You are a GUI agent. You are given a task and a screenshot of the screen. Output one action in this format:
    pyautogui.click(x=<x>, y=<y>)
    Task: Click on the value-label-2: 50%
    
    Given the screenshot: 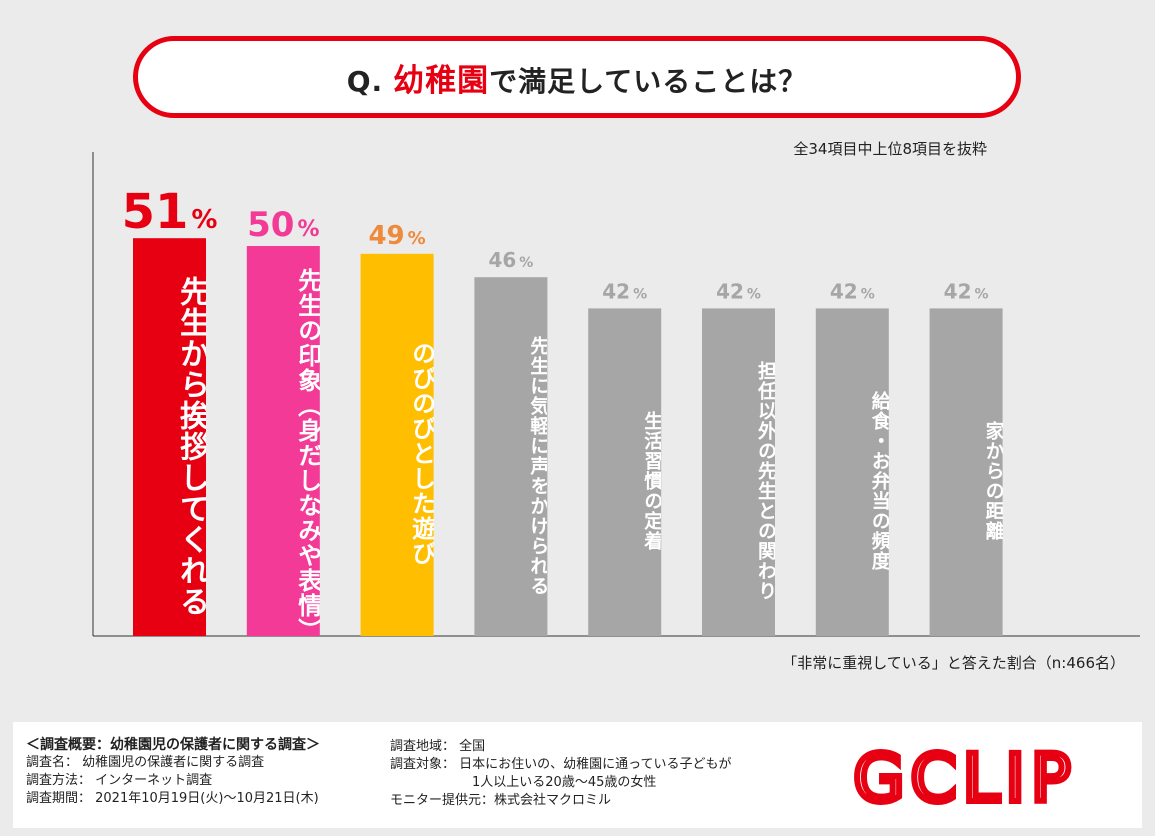 What is the action you would take?
    pyautogui.click(x=283, y=225)
    